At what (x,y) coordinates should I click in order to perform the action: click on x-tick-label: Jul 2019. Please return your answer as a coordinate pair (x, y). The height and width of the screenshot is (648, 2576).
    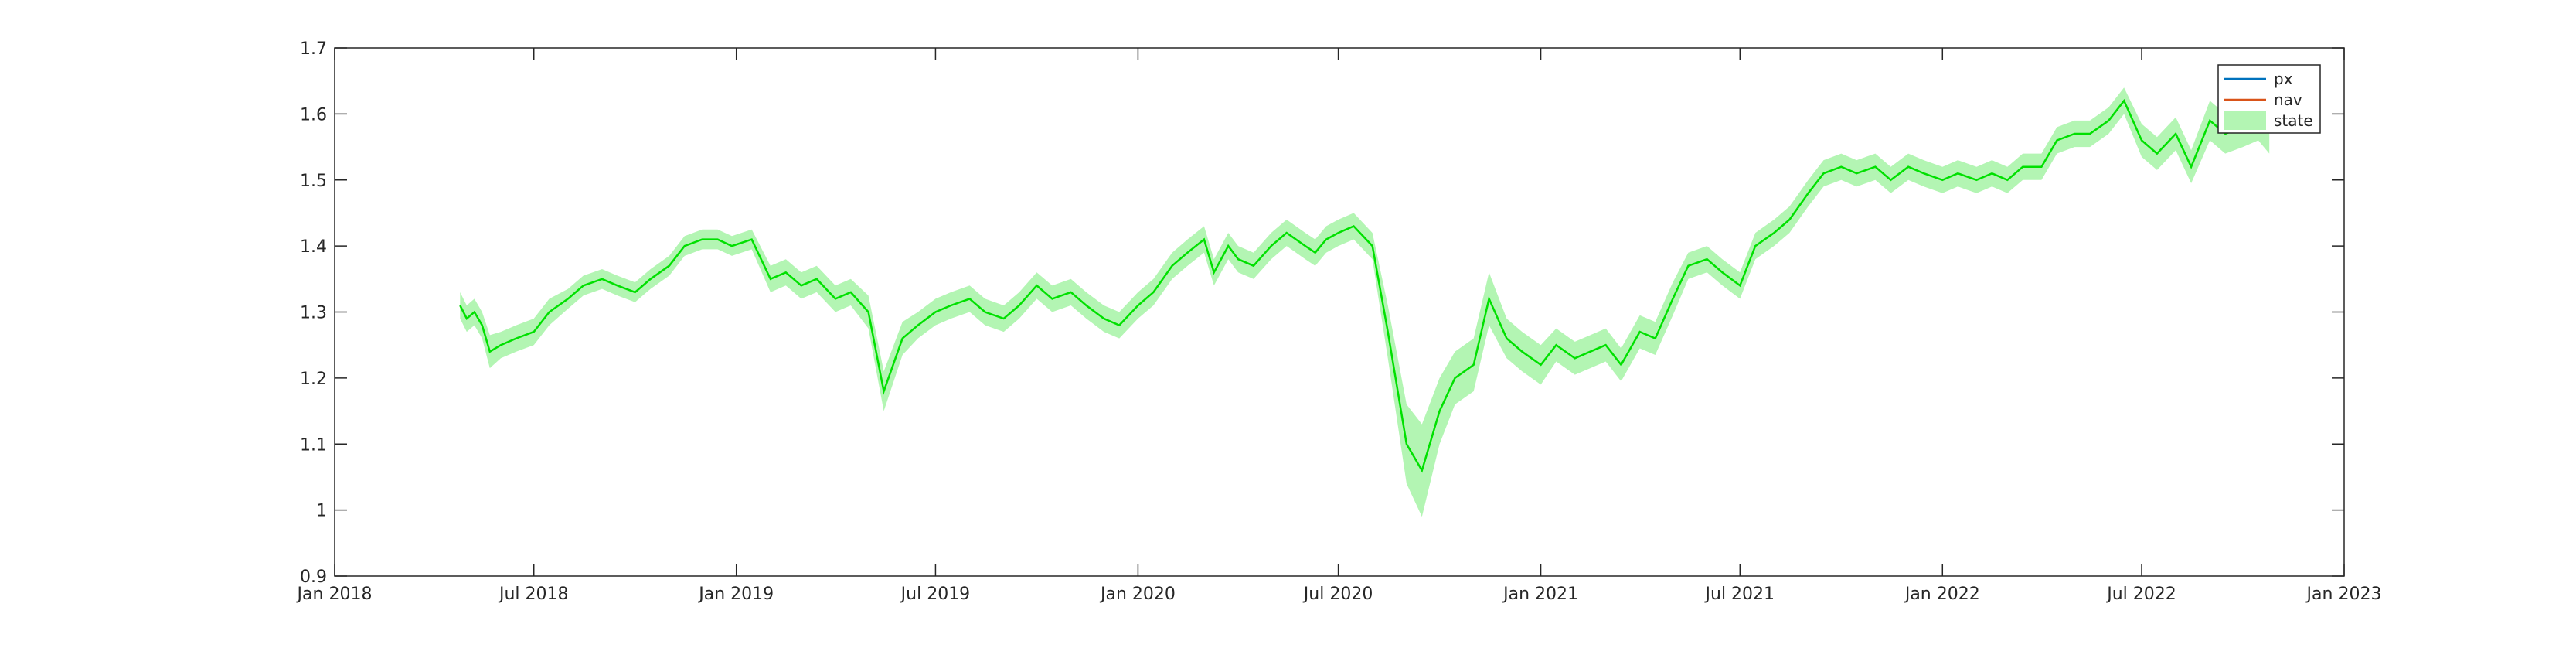
    Looking at the image, I should click on (935, 594).